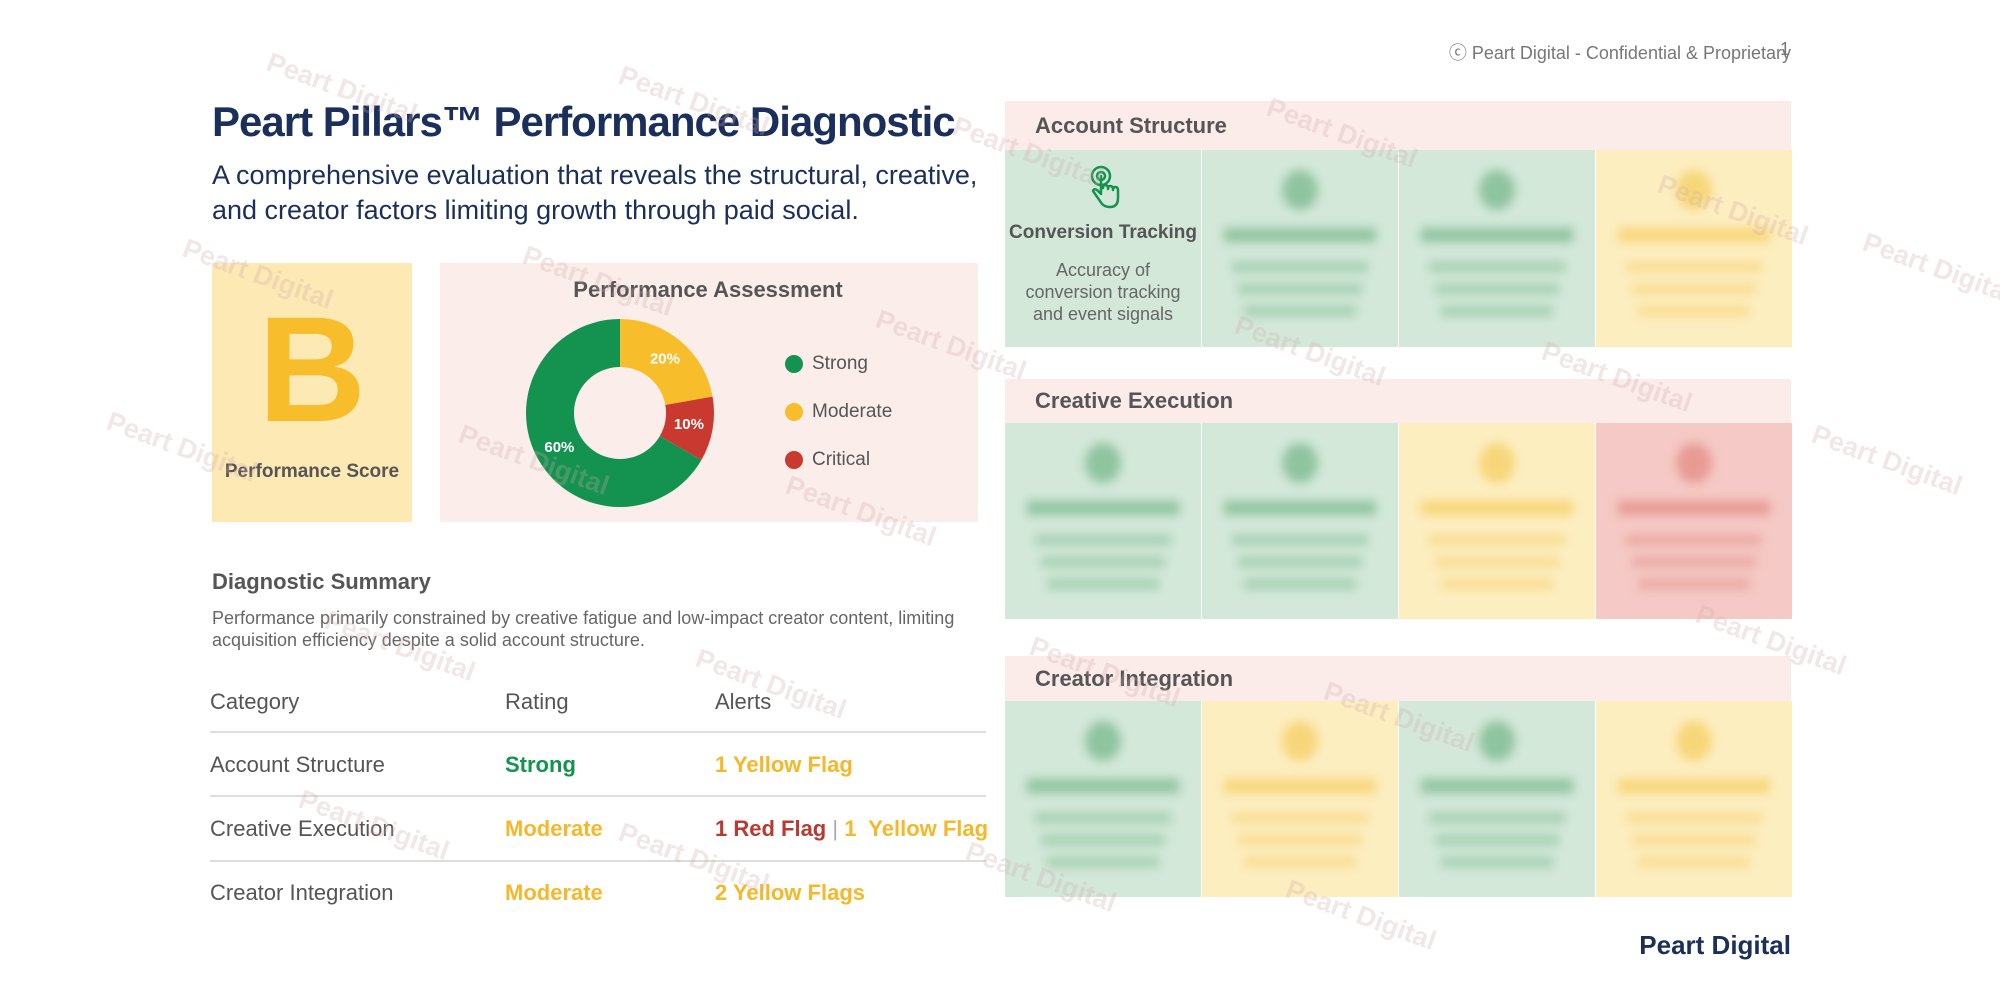 This screenshot has width=2000, height=1000. Describe the element at coordinates (665, 358) in the screenshot. I see `value-label: 20%` at that location.